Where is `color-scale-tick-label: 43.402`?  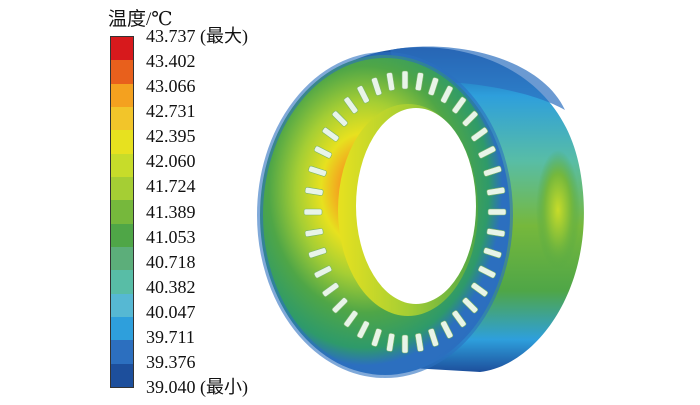
color-scale-tick-label: 43.402 is located at coordinates (171, 61).